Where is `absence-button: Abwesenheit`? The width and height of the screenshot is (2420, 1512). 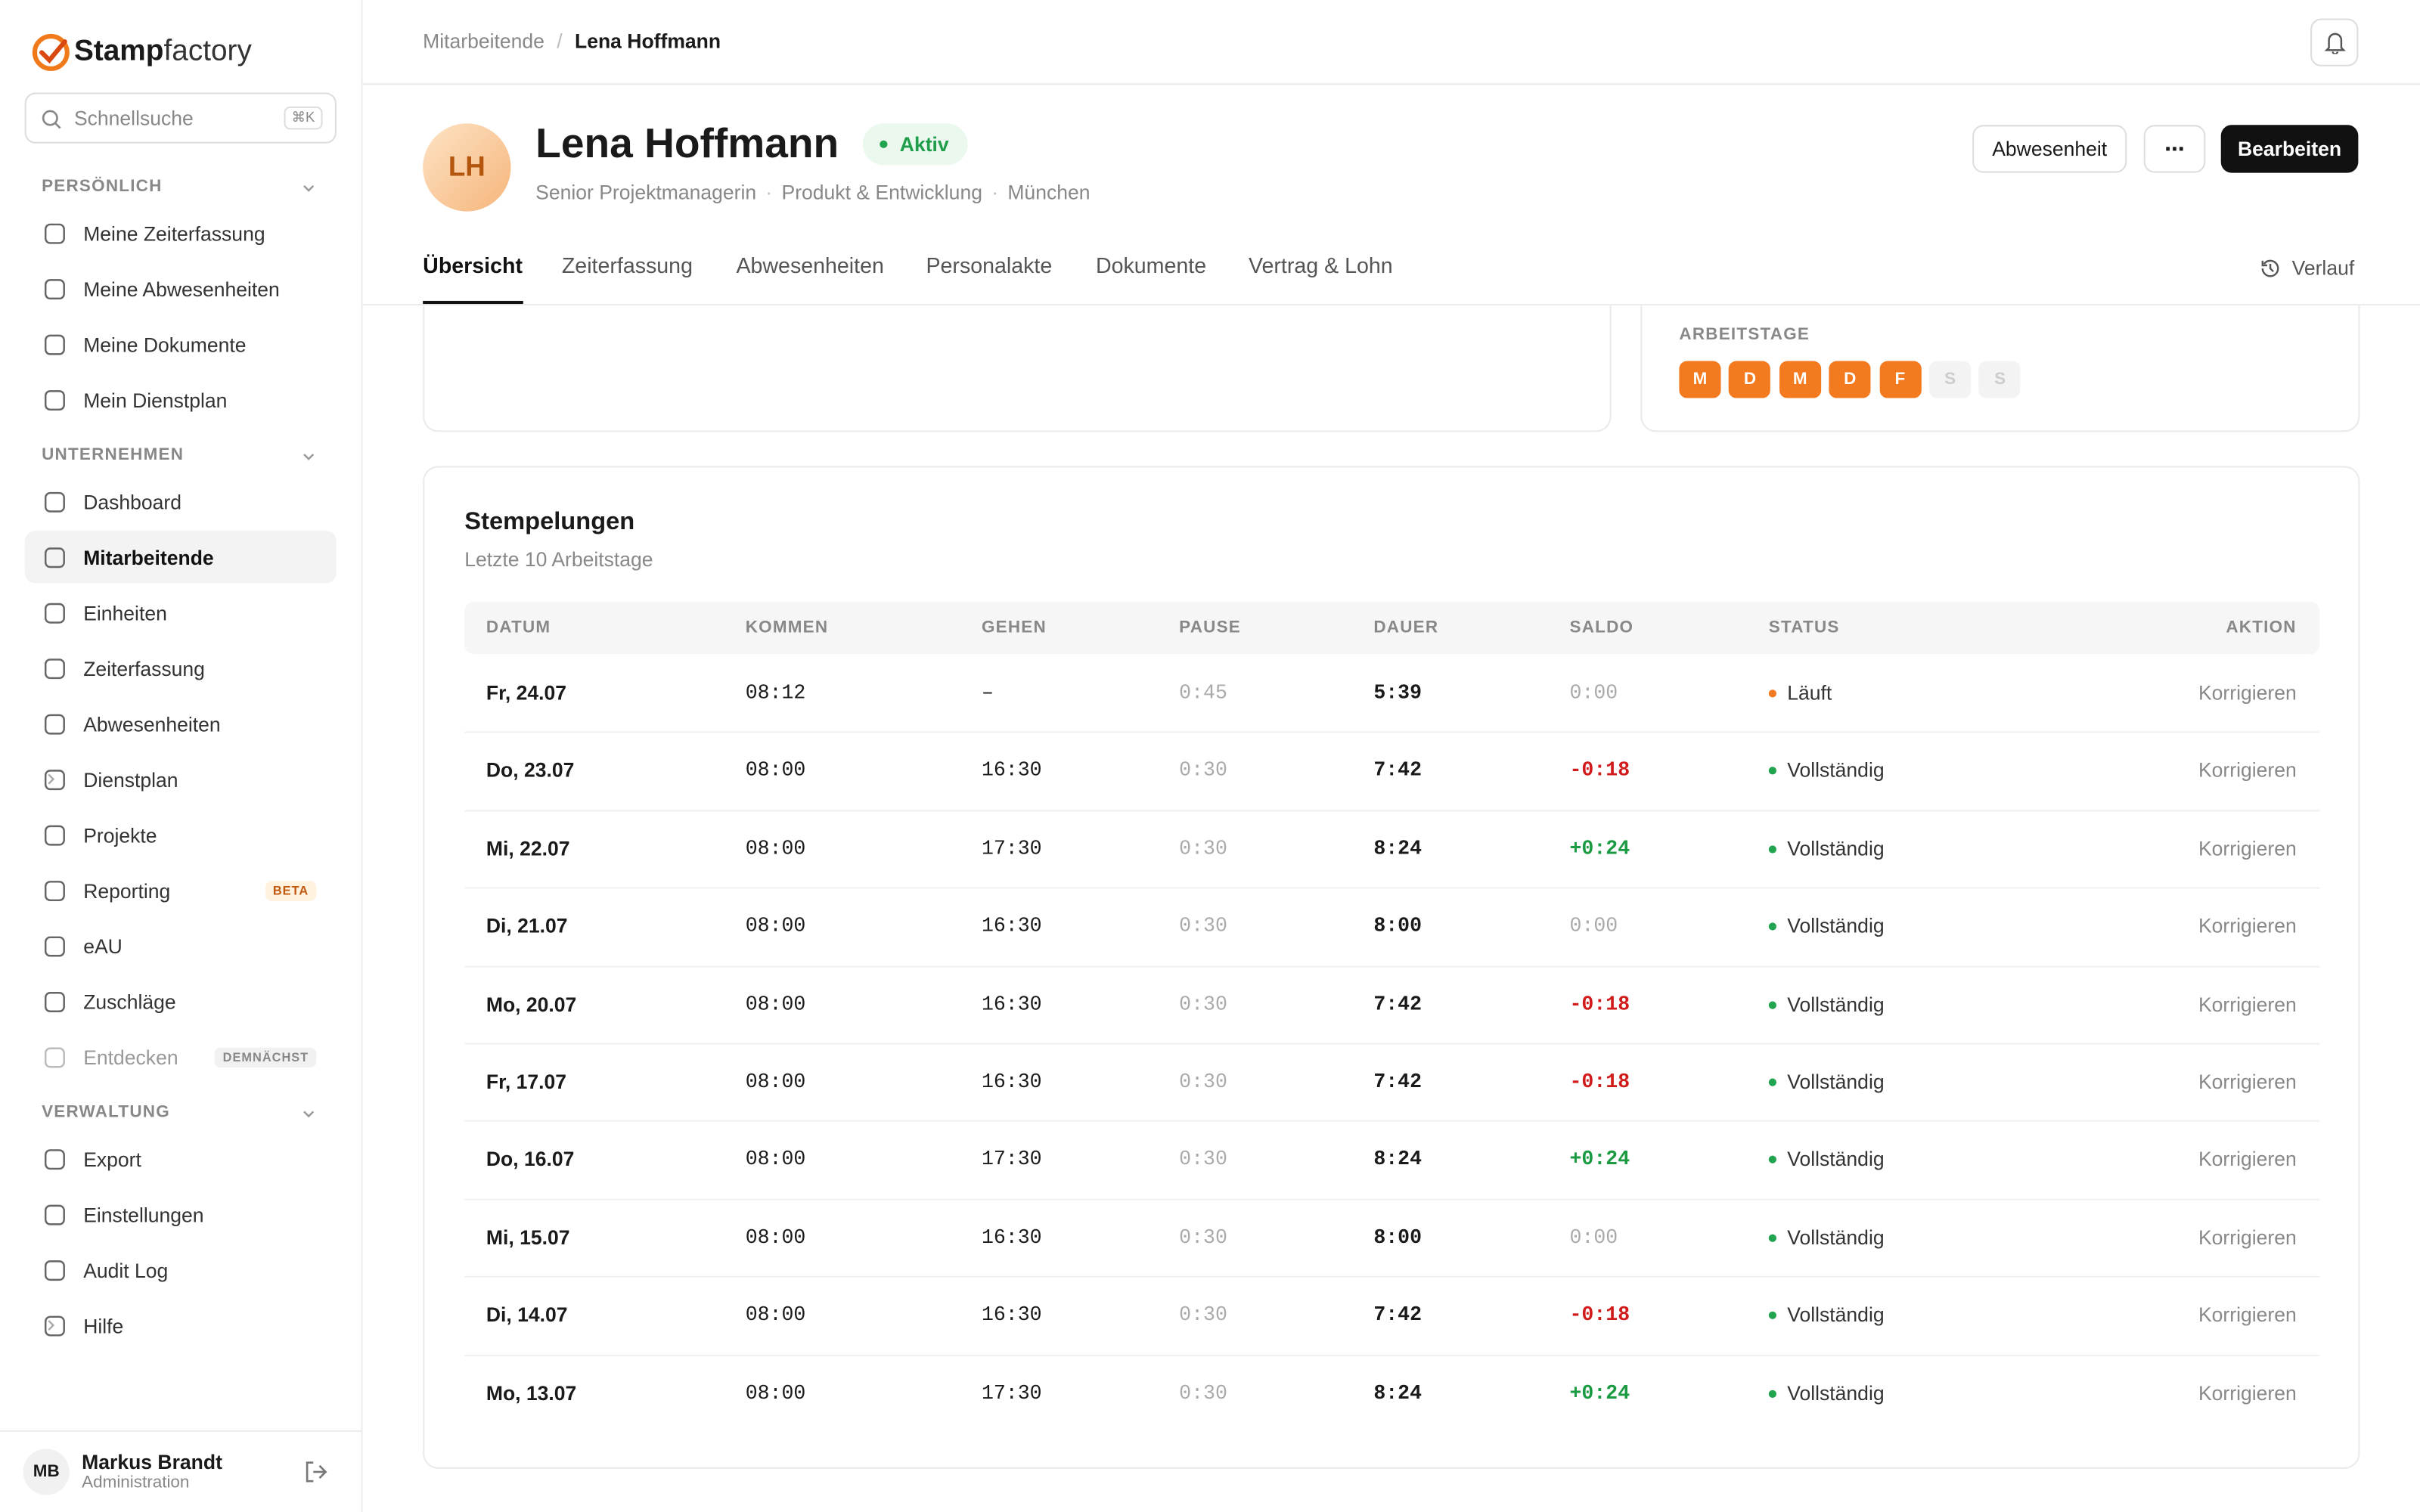
absence-button: Abwesenheit is located at coordinates (2049, 149).